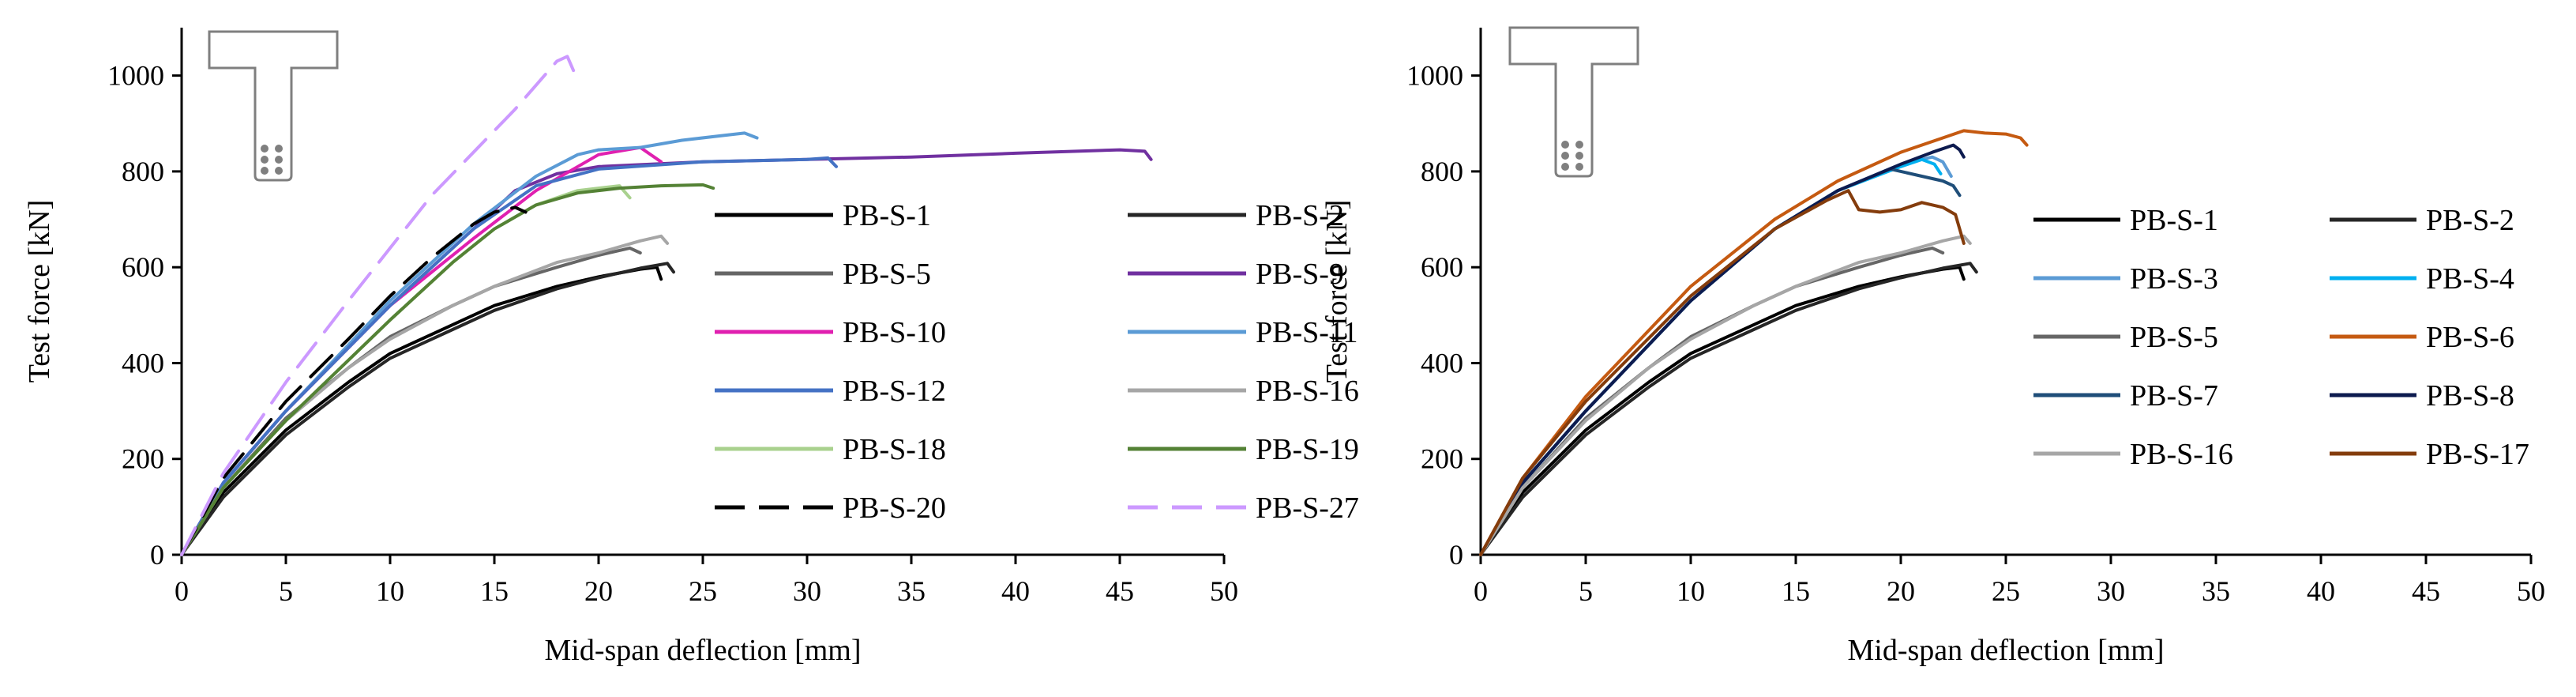 The width and height of the screenshot is (2576, 697). Describe the element at coordinates (1307, 449) in the screenshot. I see `legend-label: PB-S-19` at that location.